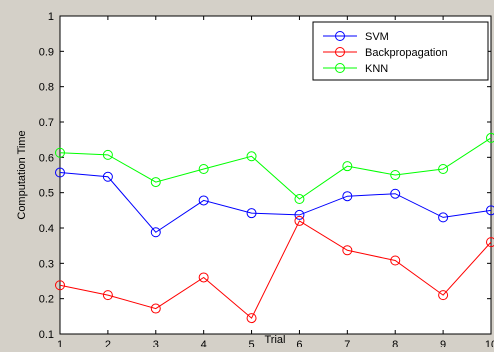  I want to click on x-axis-label: Trial, so click(275, 340).